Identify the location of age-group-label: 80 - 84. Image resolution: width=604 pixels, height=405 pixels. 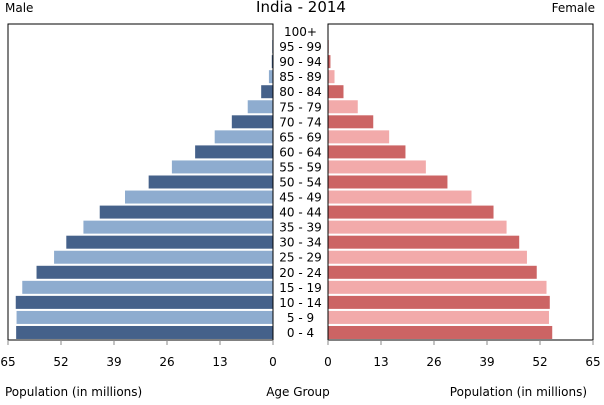
(300, 92).